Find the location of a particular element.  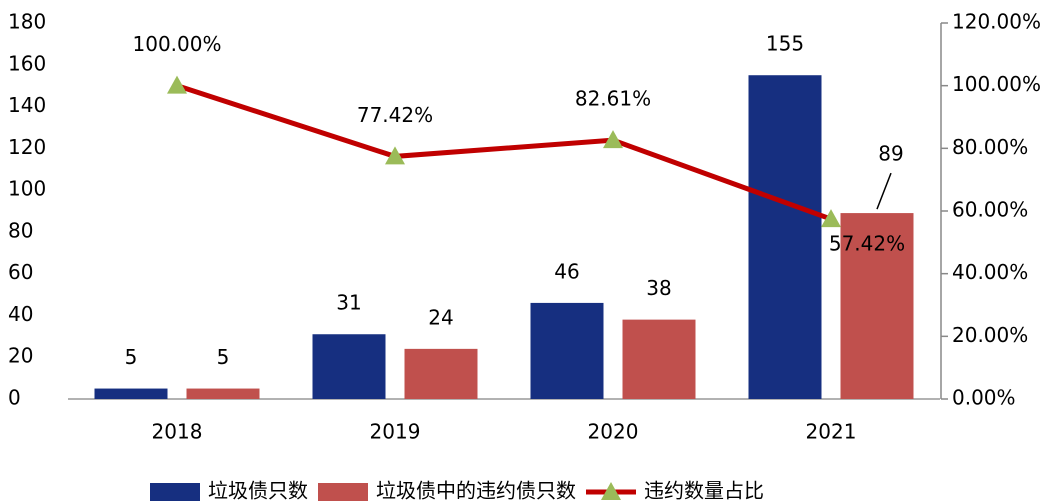

legend-marker is located at coordinates (611, 491).